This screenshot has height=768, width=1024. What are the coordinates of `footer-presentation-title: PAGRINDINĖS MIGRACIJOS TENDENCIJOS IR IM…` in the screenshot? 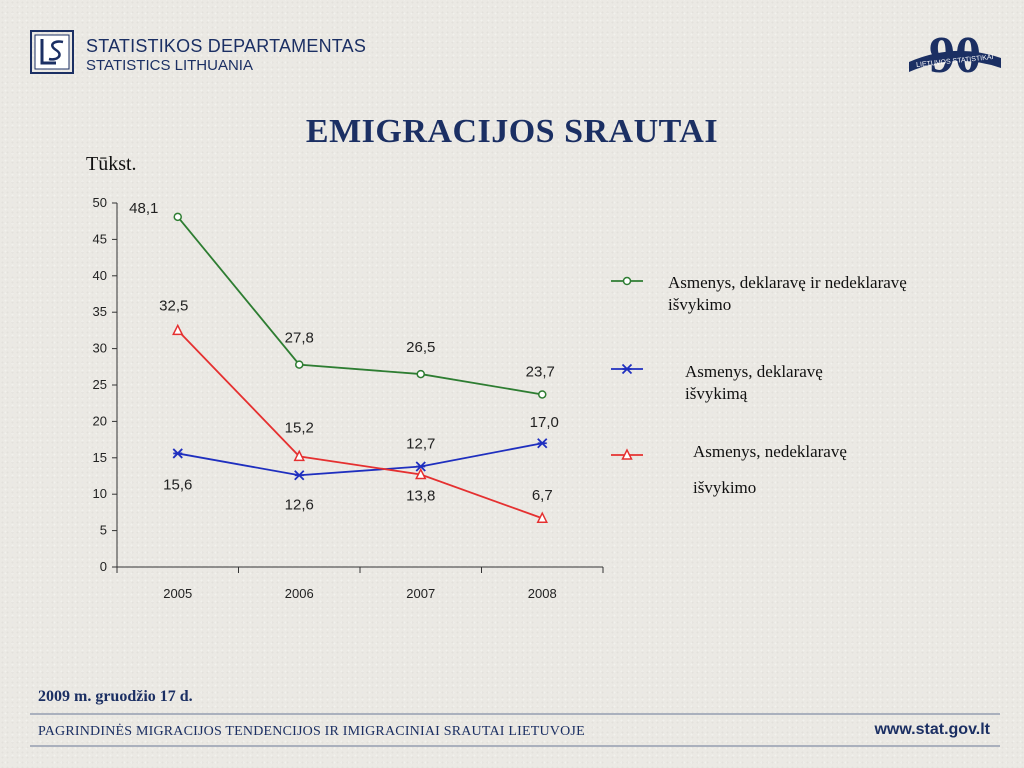 It's located at (311, 731).